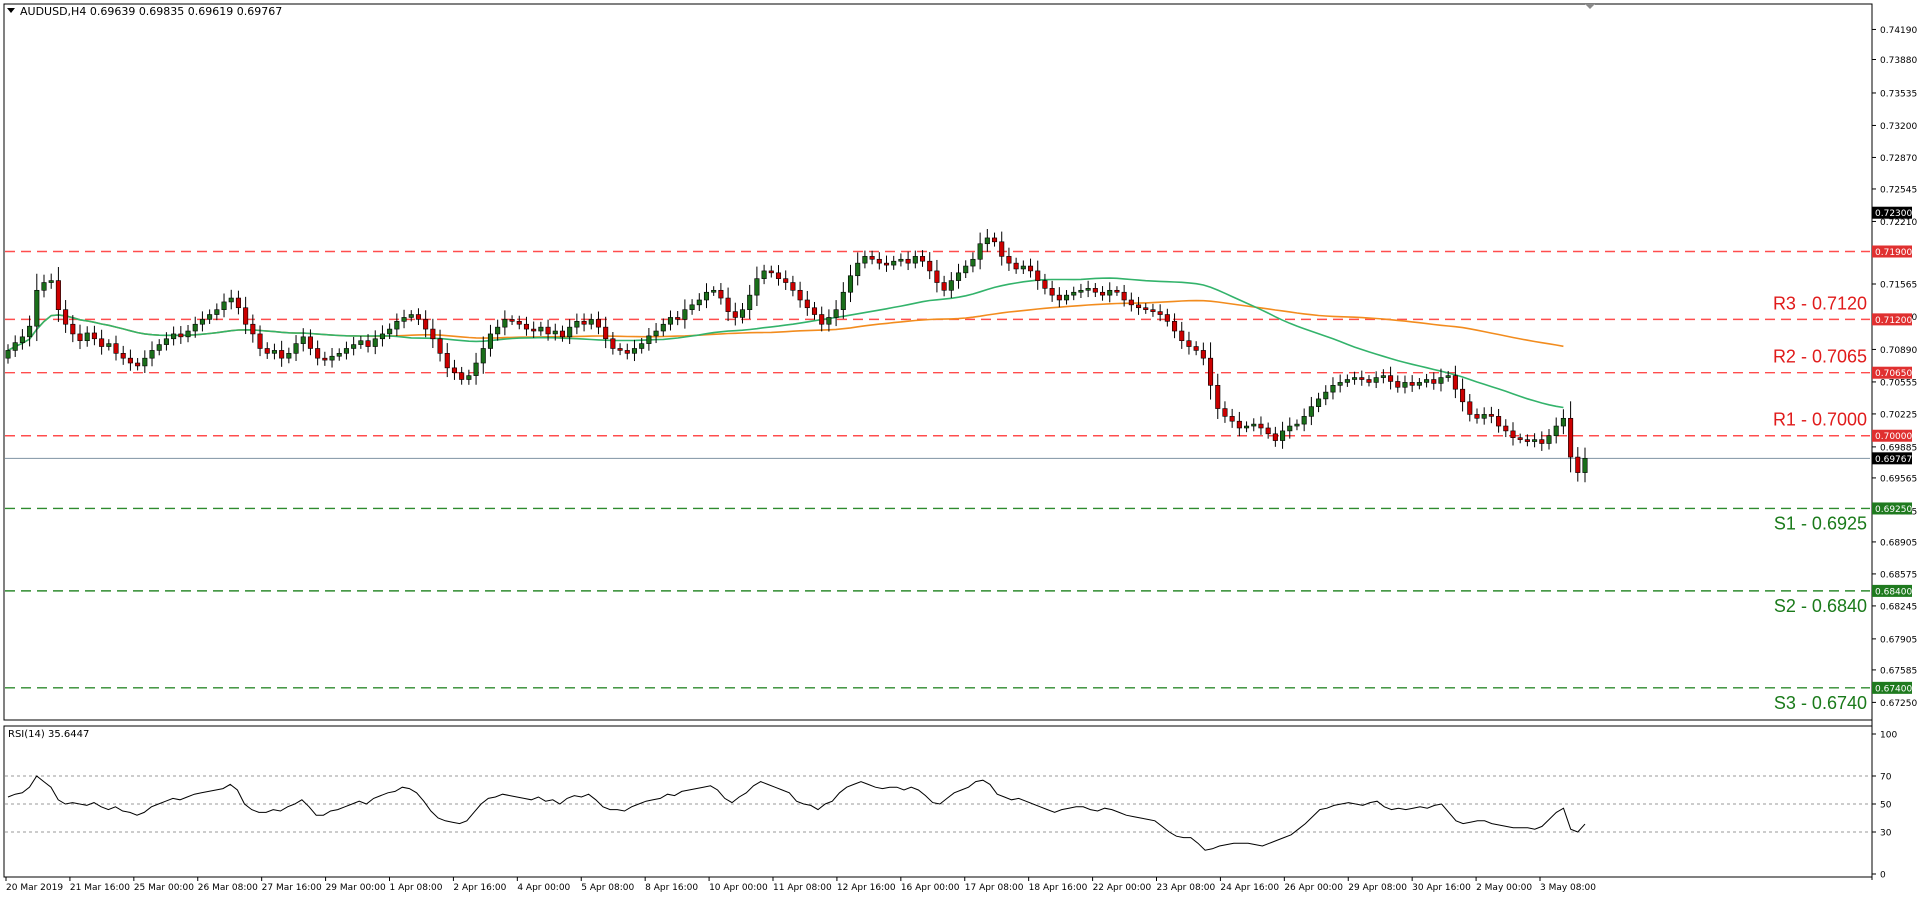 The width and height of the screenshot is (1922, 904). I want to click on level-label-s1: S1 - 0.6925, so click(1820, 523).